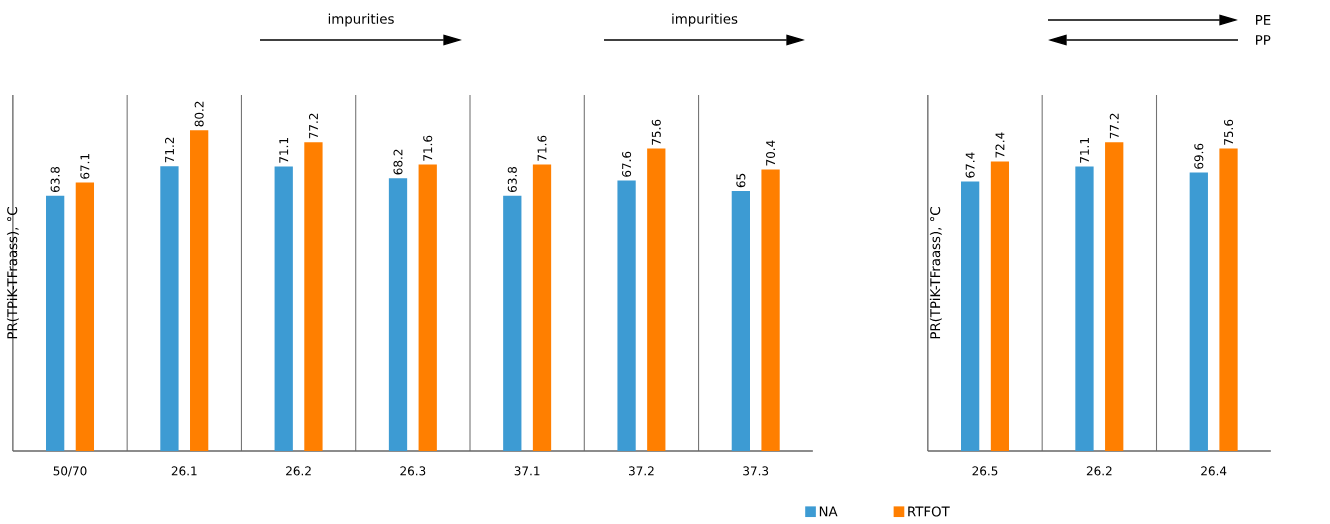 The width and height of the screenshot is (1330, 524). What do you see at coordinates (70, 471) in the screenshot?
I see `x-tick-label: 50/70` at bounding box center [70, 471].